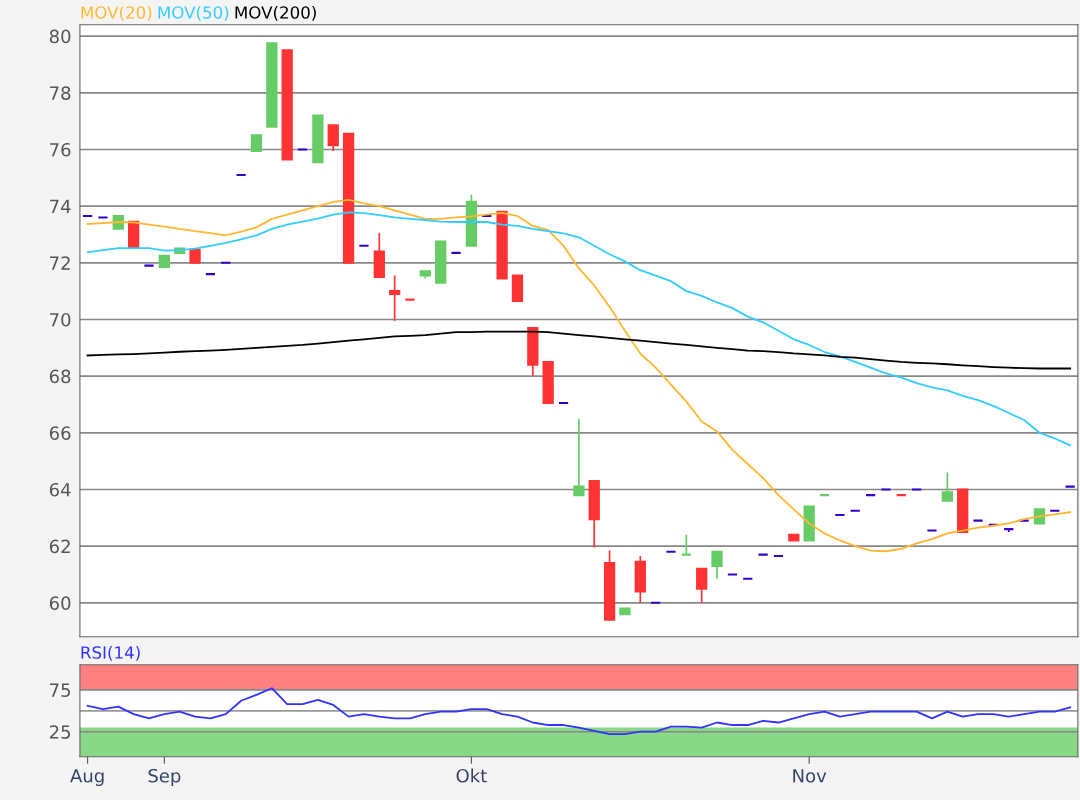 The height and width of the screenshot is (800, 1080). What do you see at coordinates (60, 36) in the screenshot?
I see `y-tick-label: 80` at bounding box center [60, 36].